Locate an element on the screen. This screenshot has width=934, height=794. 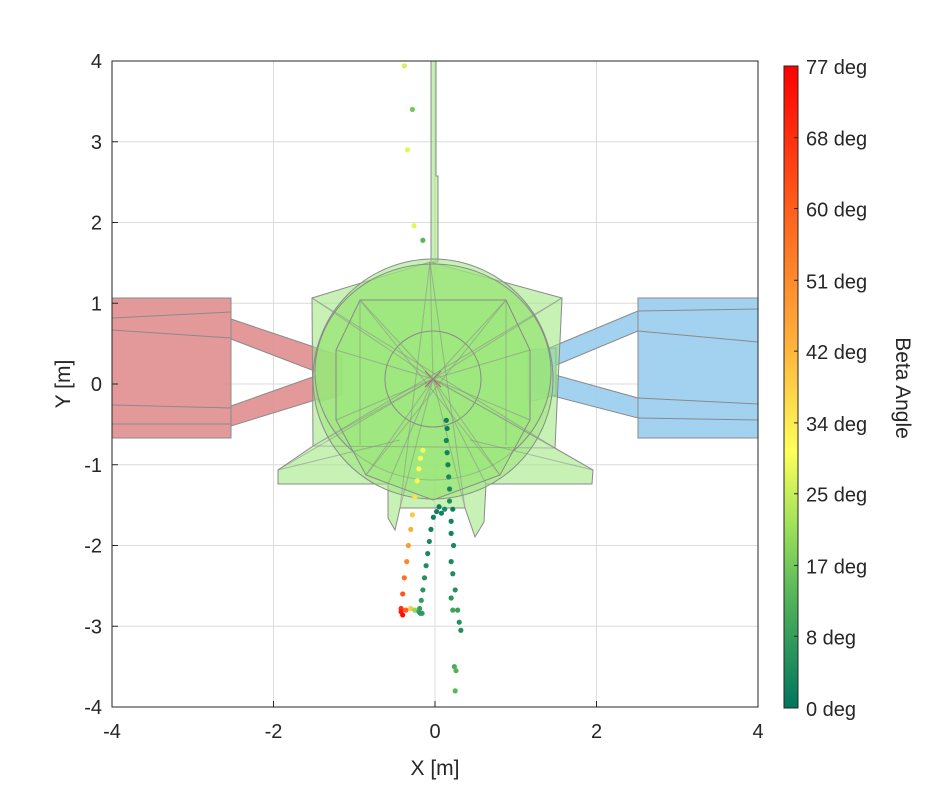
x-axis-label: X [m] is located at coordinates (434, 768).